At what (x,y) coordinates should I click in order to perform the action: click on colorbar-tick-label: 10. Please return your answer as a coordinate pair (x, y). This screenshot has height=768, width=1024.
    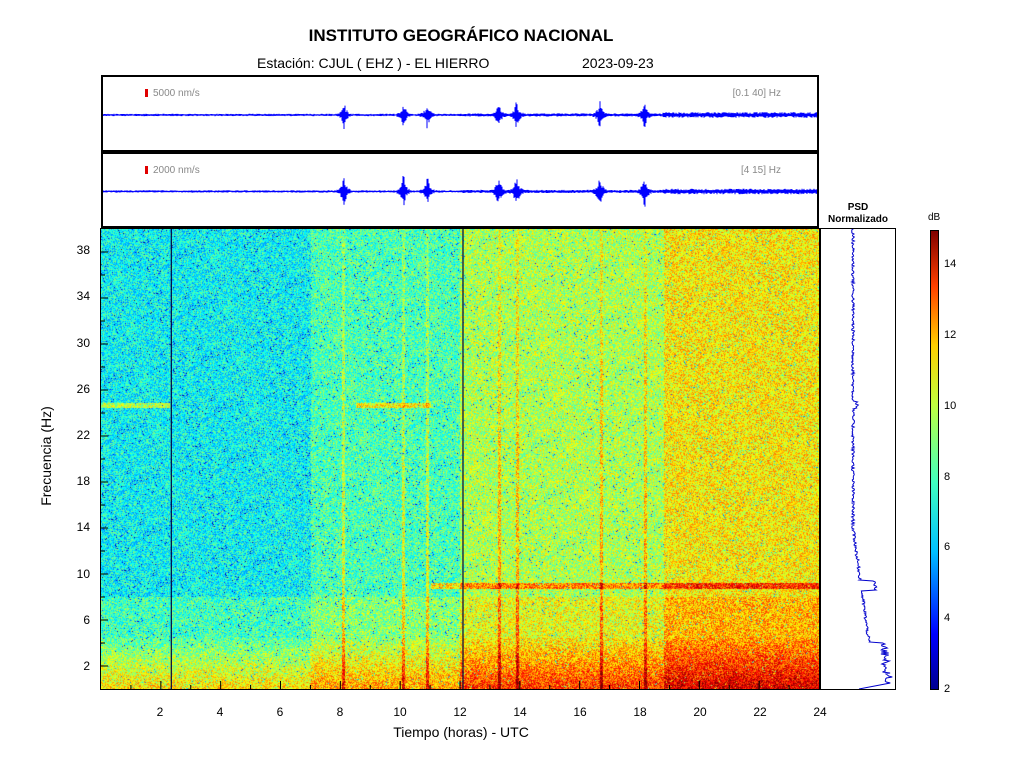
    Looking at the image, I should click on (950, 405).